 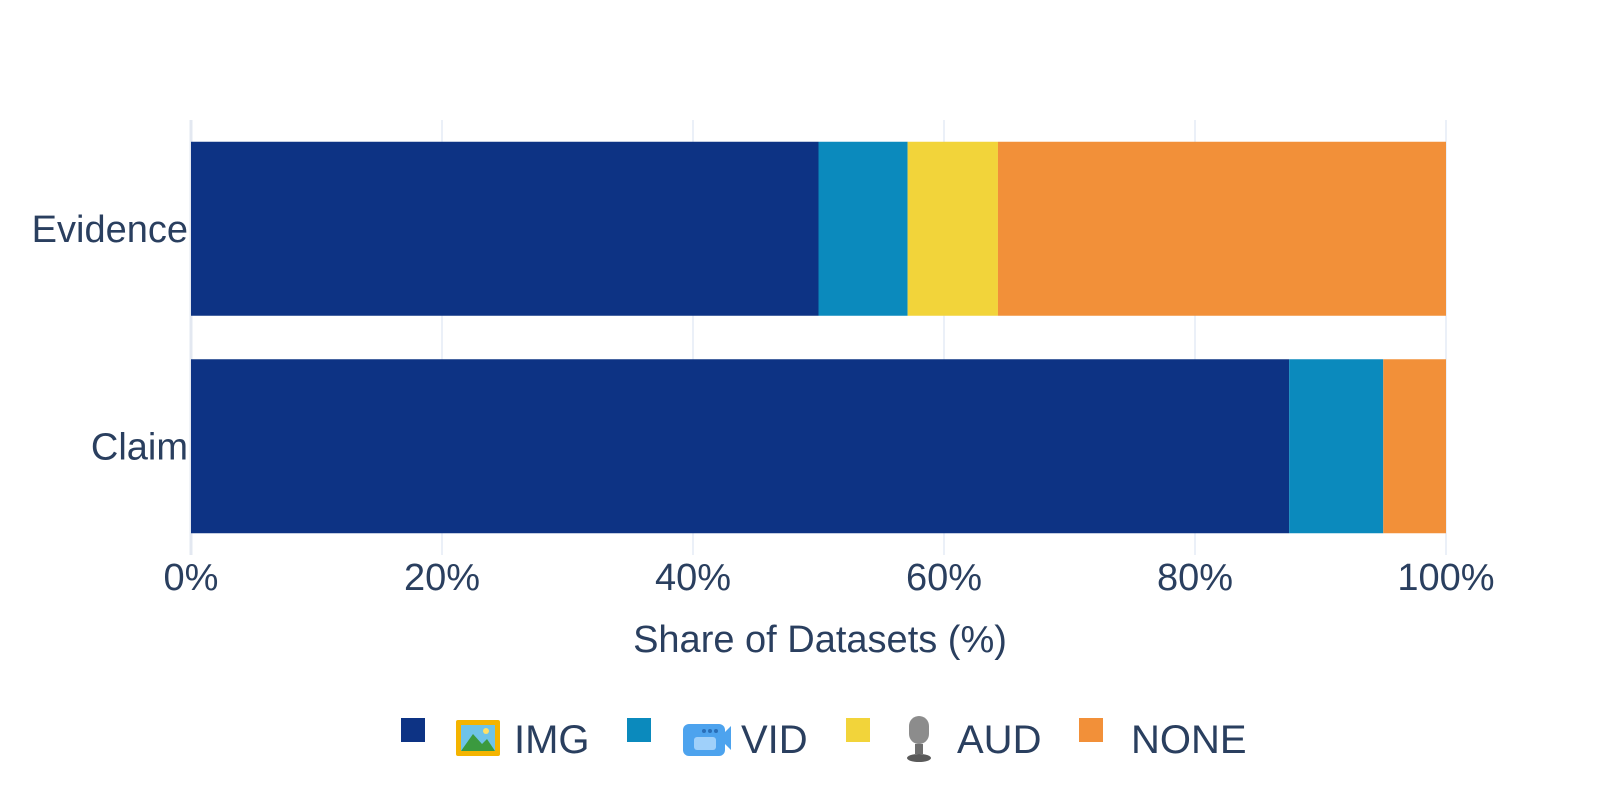 I want to click on x-tick-label-40: 40%, so click(x=693, y=578).